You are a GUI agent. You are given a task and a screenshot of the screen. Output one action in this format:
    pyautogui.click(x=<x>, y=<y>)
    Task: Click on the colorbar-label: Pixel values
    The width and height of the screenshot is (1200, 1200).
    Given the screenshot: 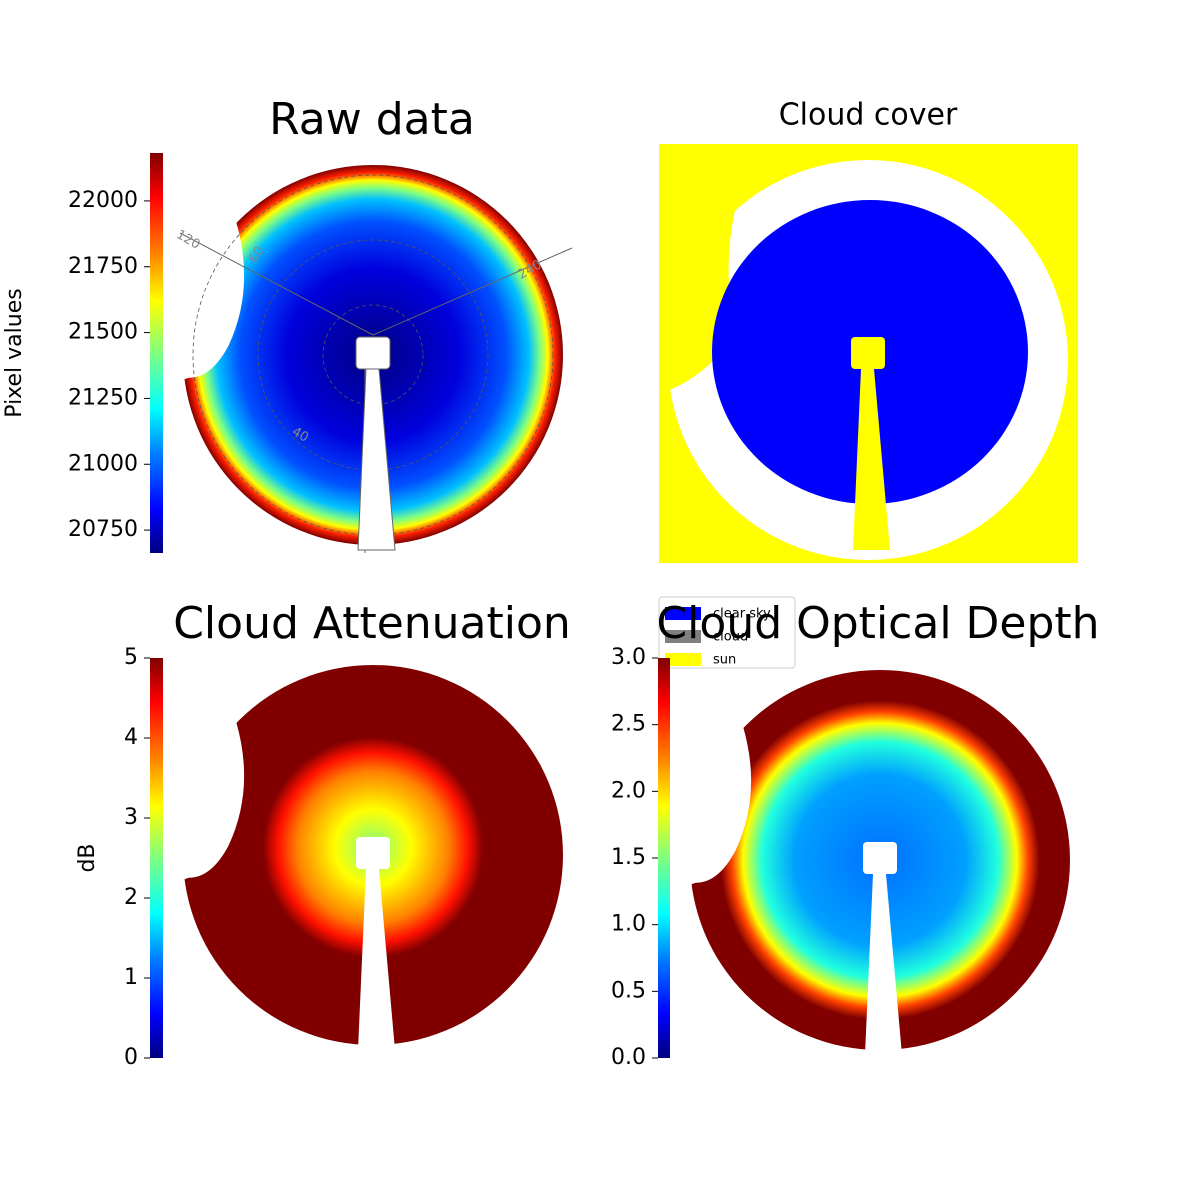 What is the action you would take?
    pyautogui.click(x=14, y=352)
    